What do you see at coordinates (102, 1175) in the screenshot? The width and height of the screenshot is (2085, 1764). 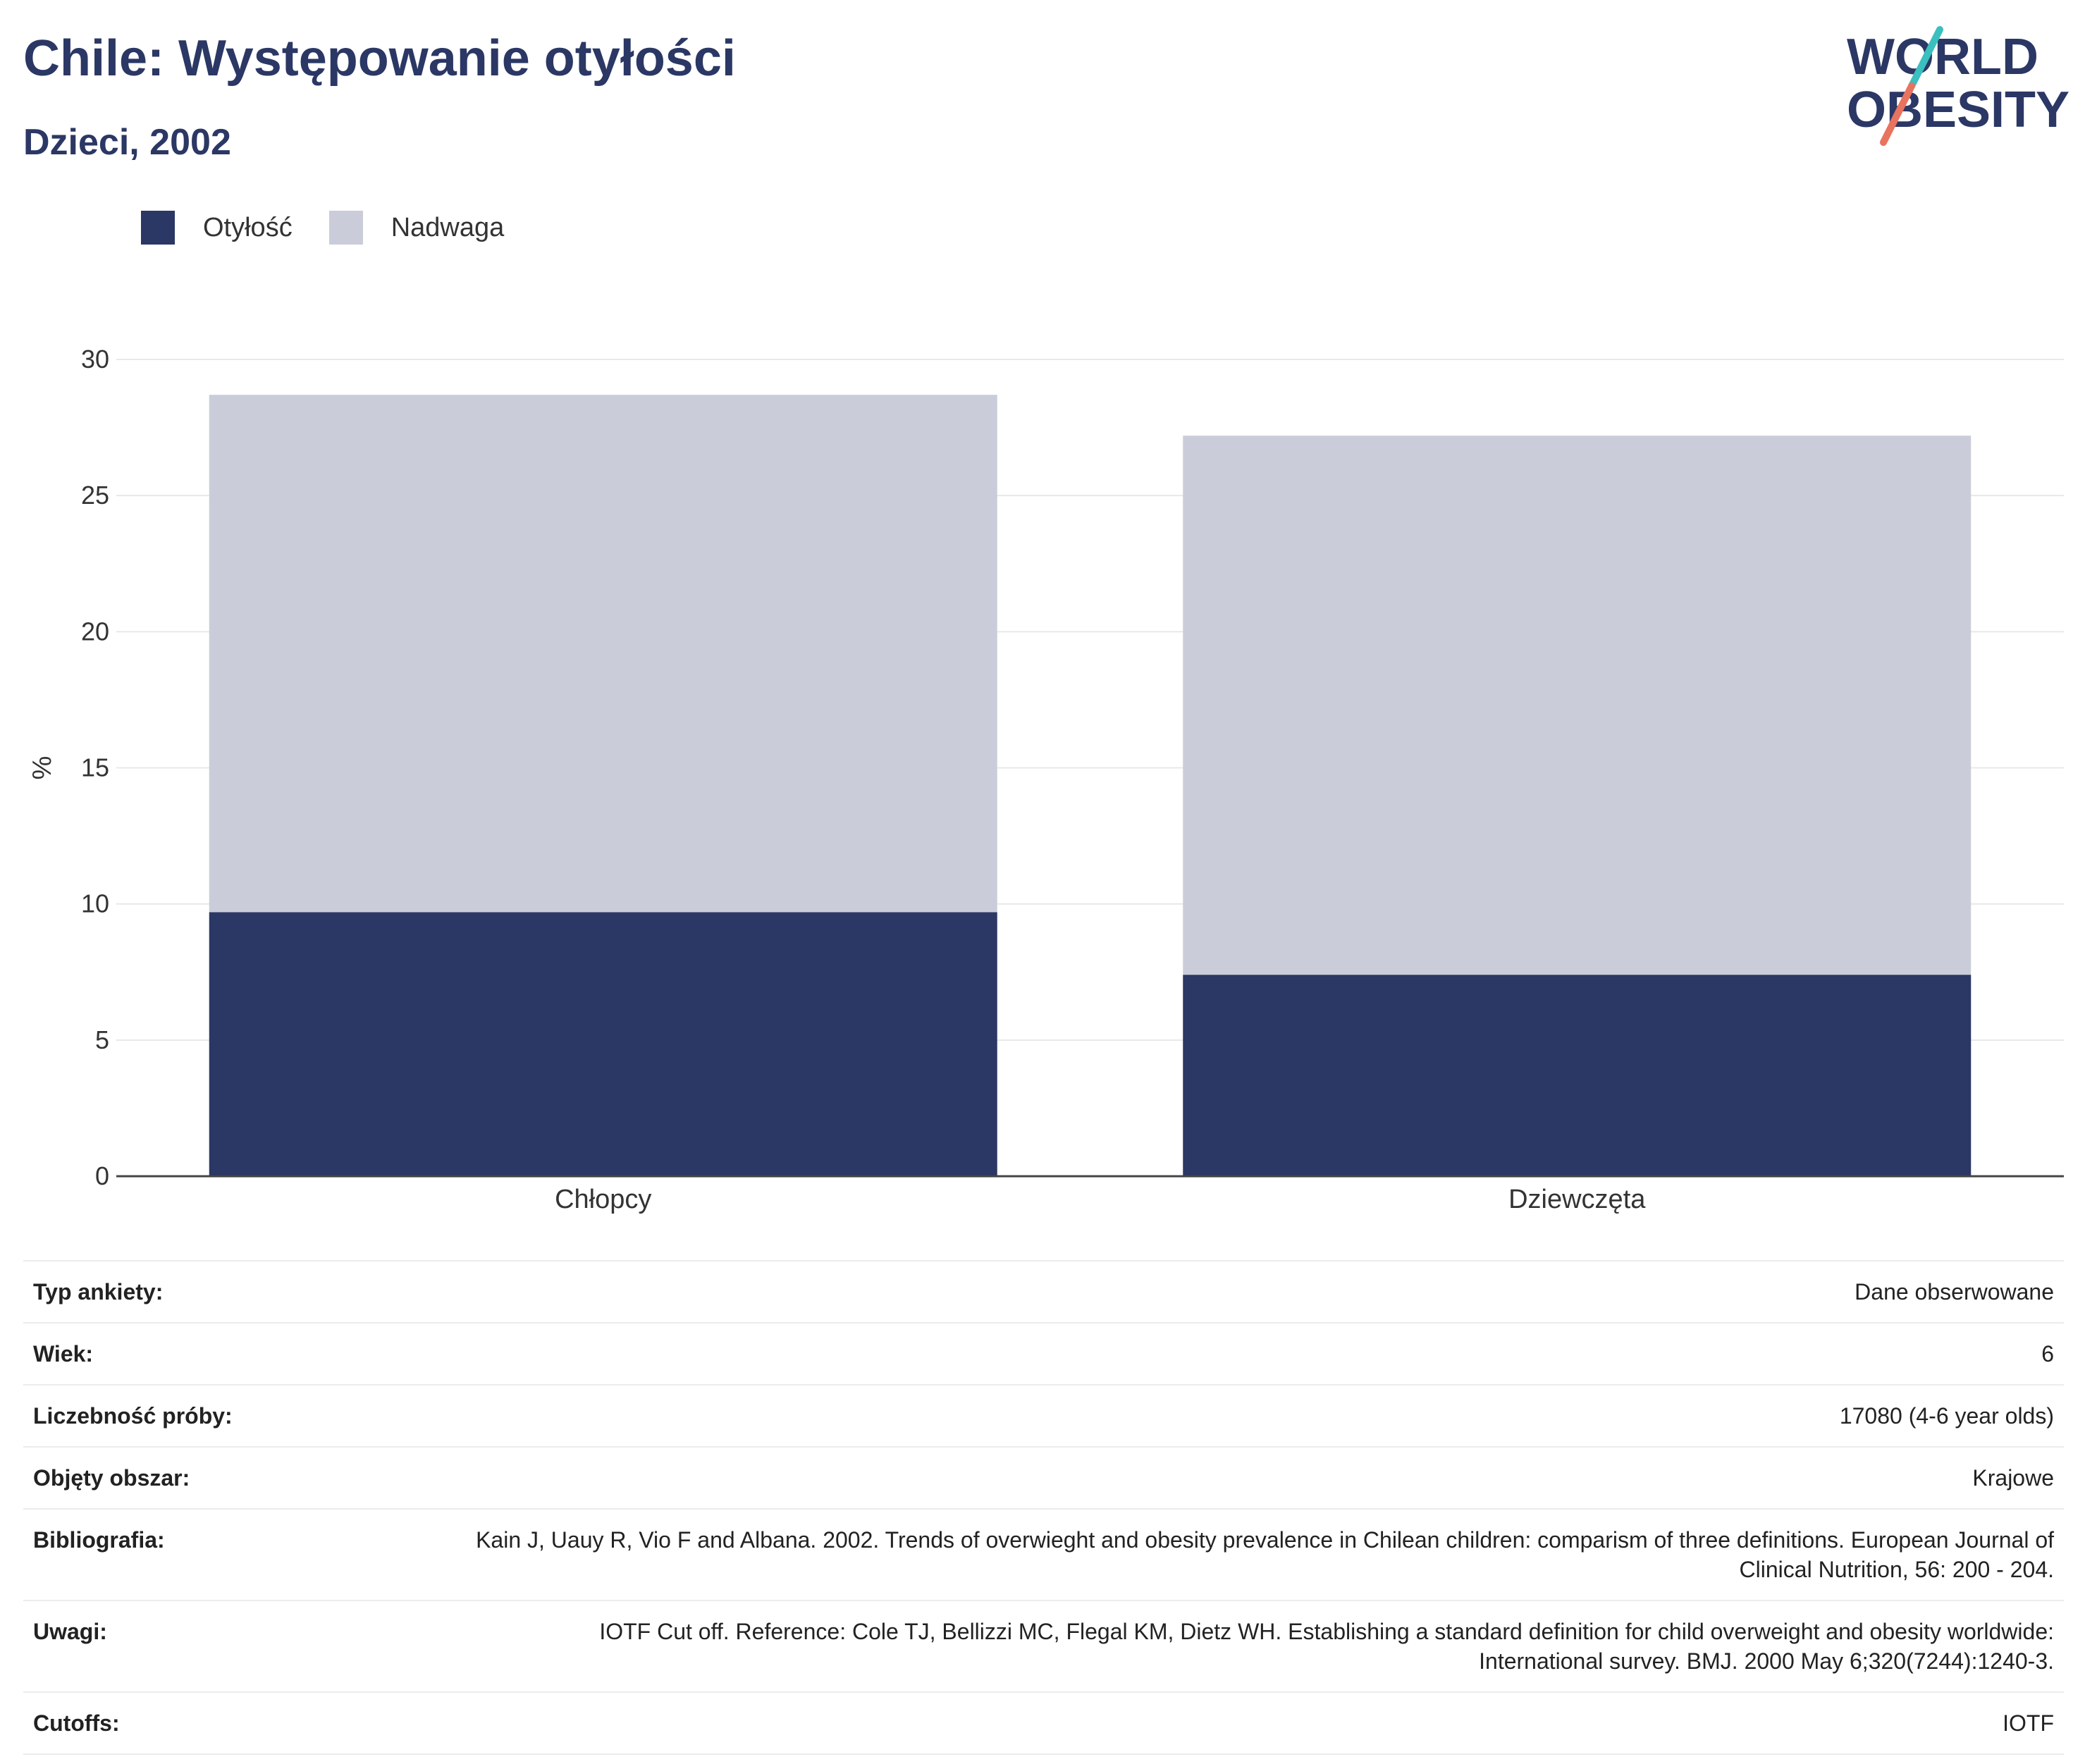 I see `y-tick-label: 0` at bounding box center [102, 1175].